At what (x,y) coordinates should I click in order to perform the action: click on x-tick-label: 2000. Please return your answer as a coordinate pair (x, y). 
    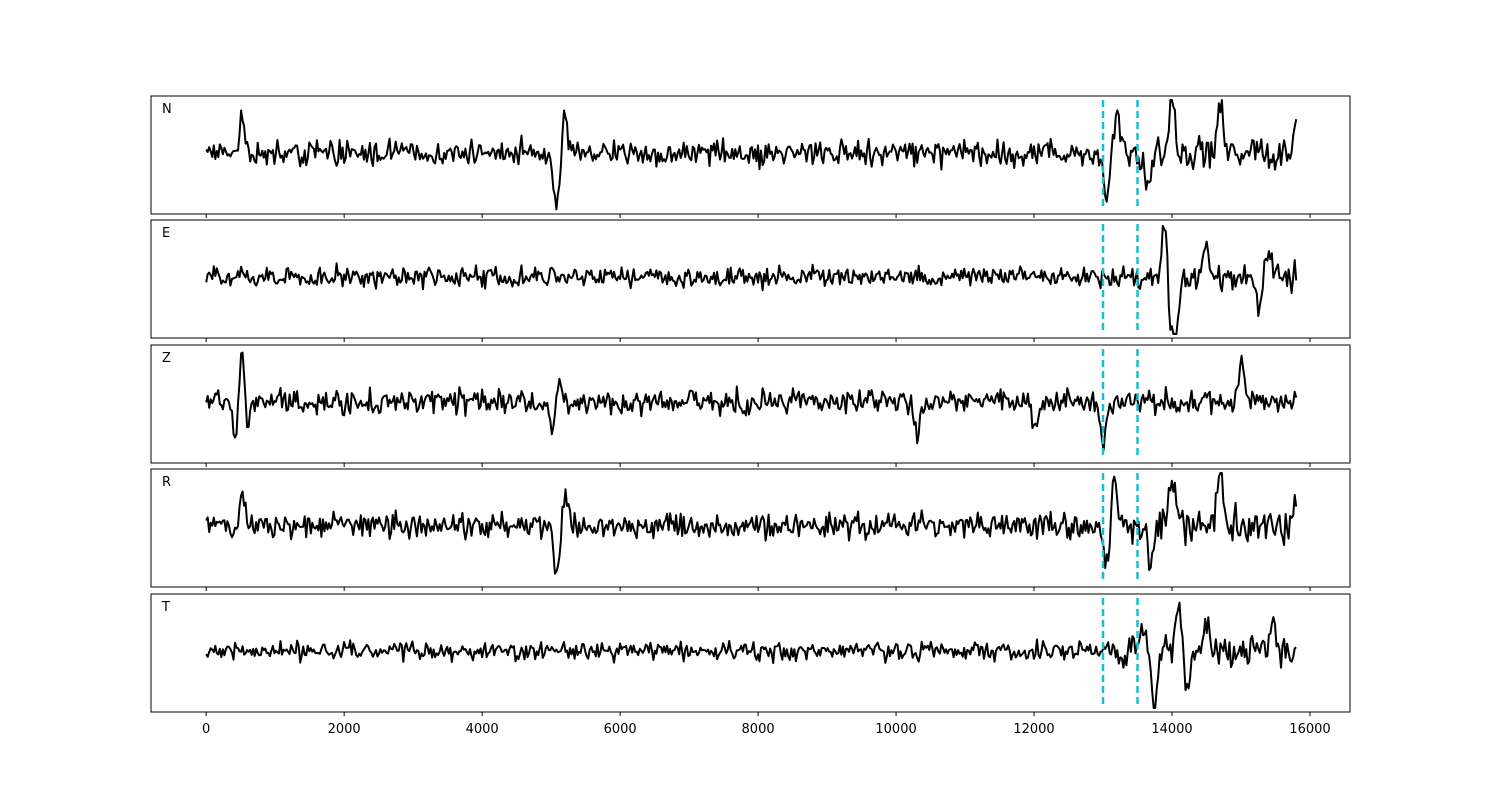
    Looking at the image, I should click on (344, 729).